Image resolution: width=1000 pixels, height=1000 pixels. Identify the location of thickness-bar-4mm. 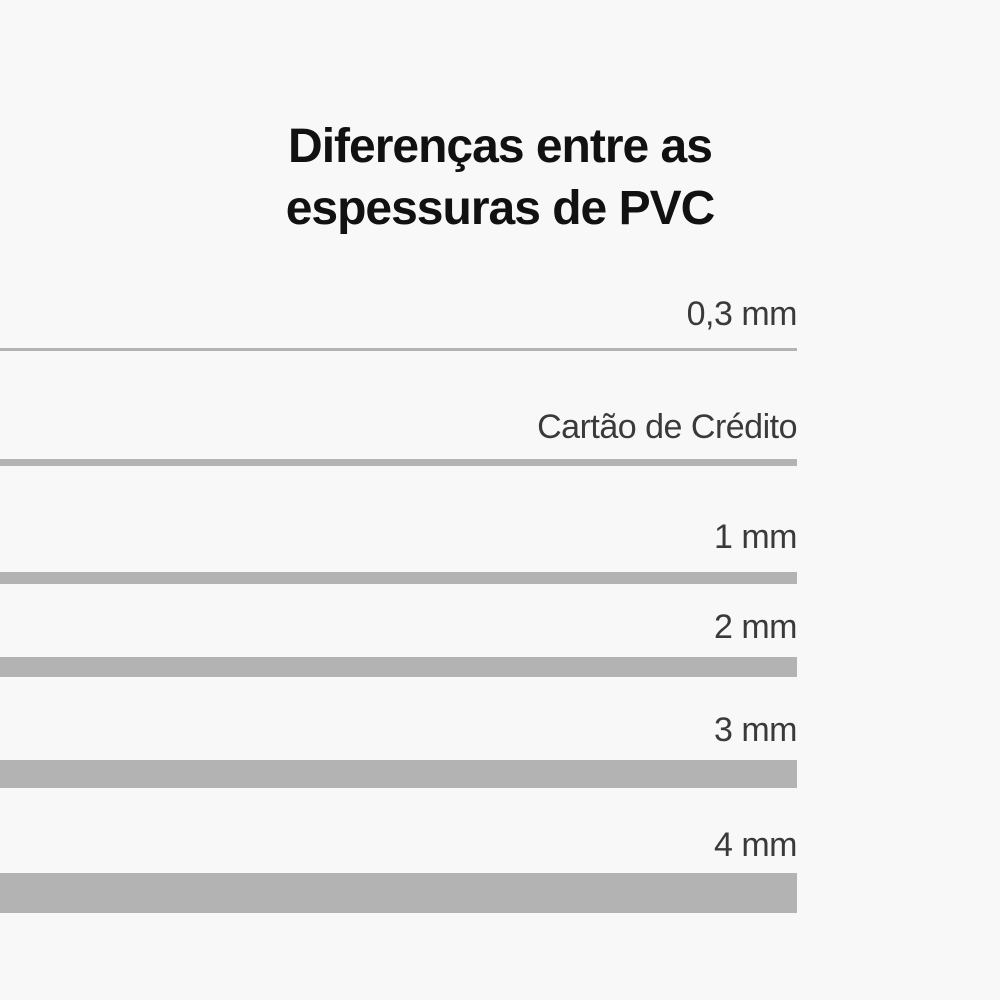
(398, 893).